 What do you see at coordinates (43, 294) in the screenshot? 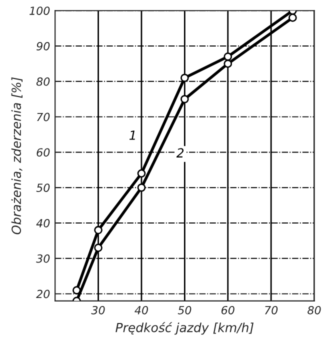
I see `y-tick-label: 20` at bounding box center [43, 294].